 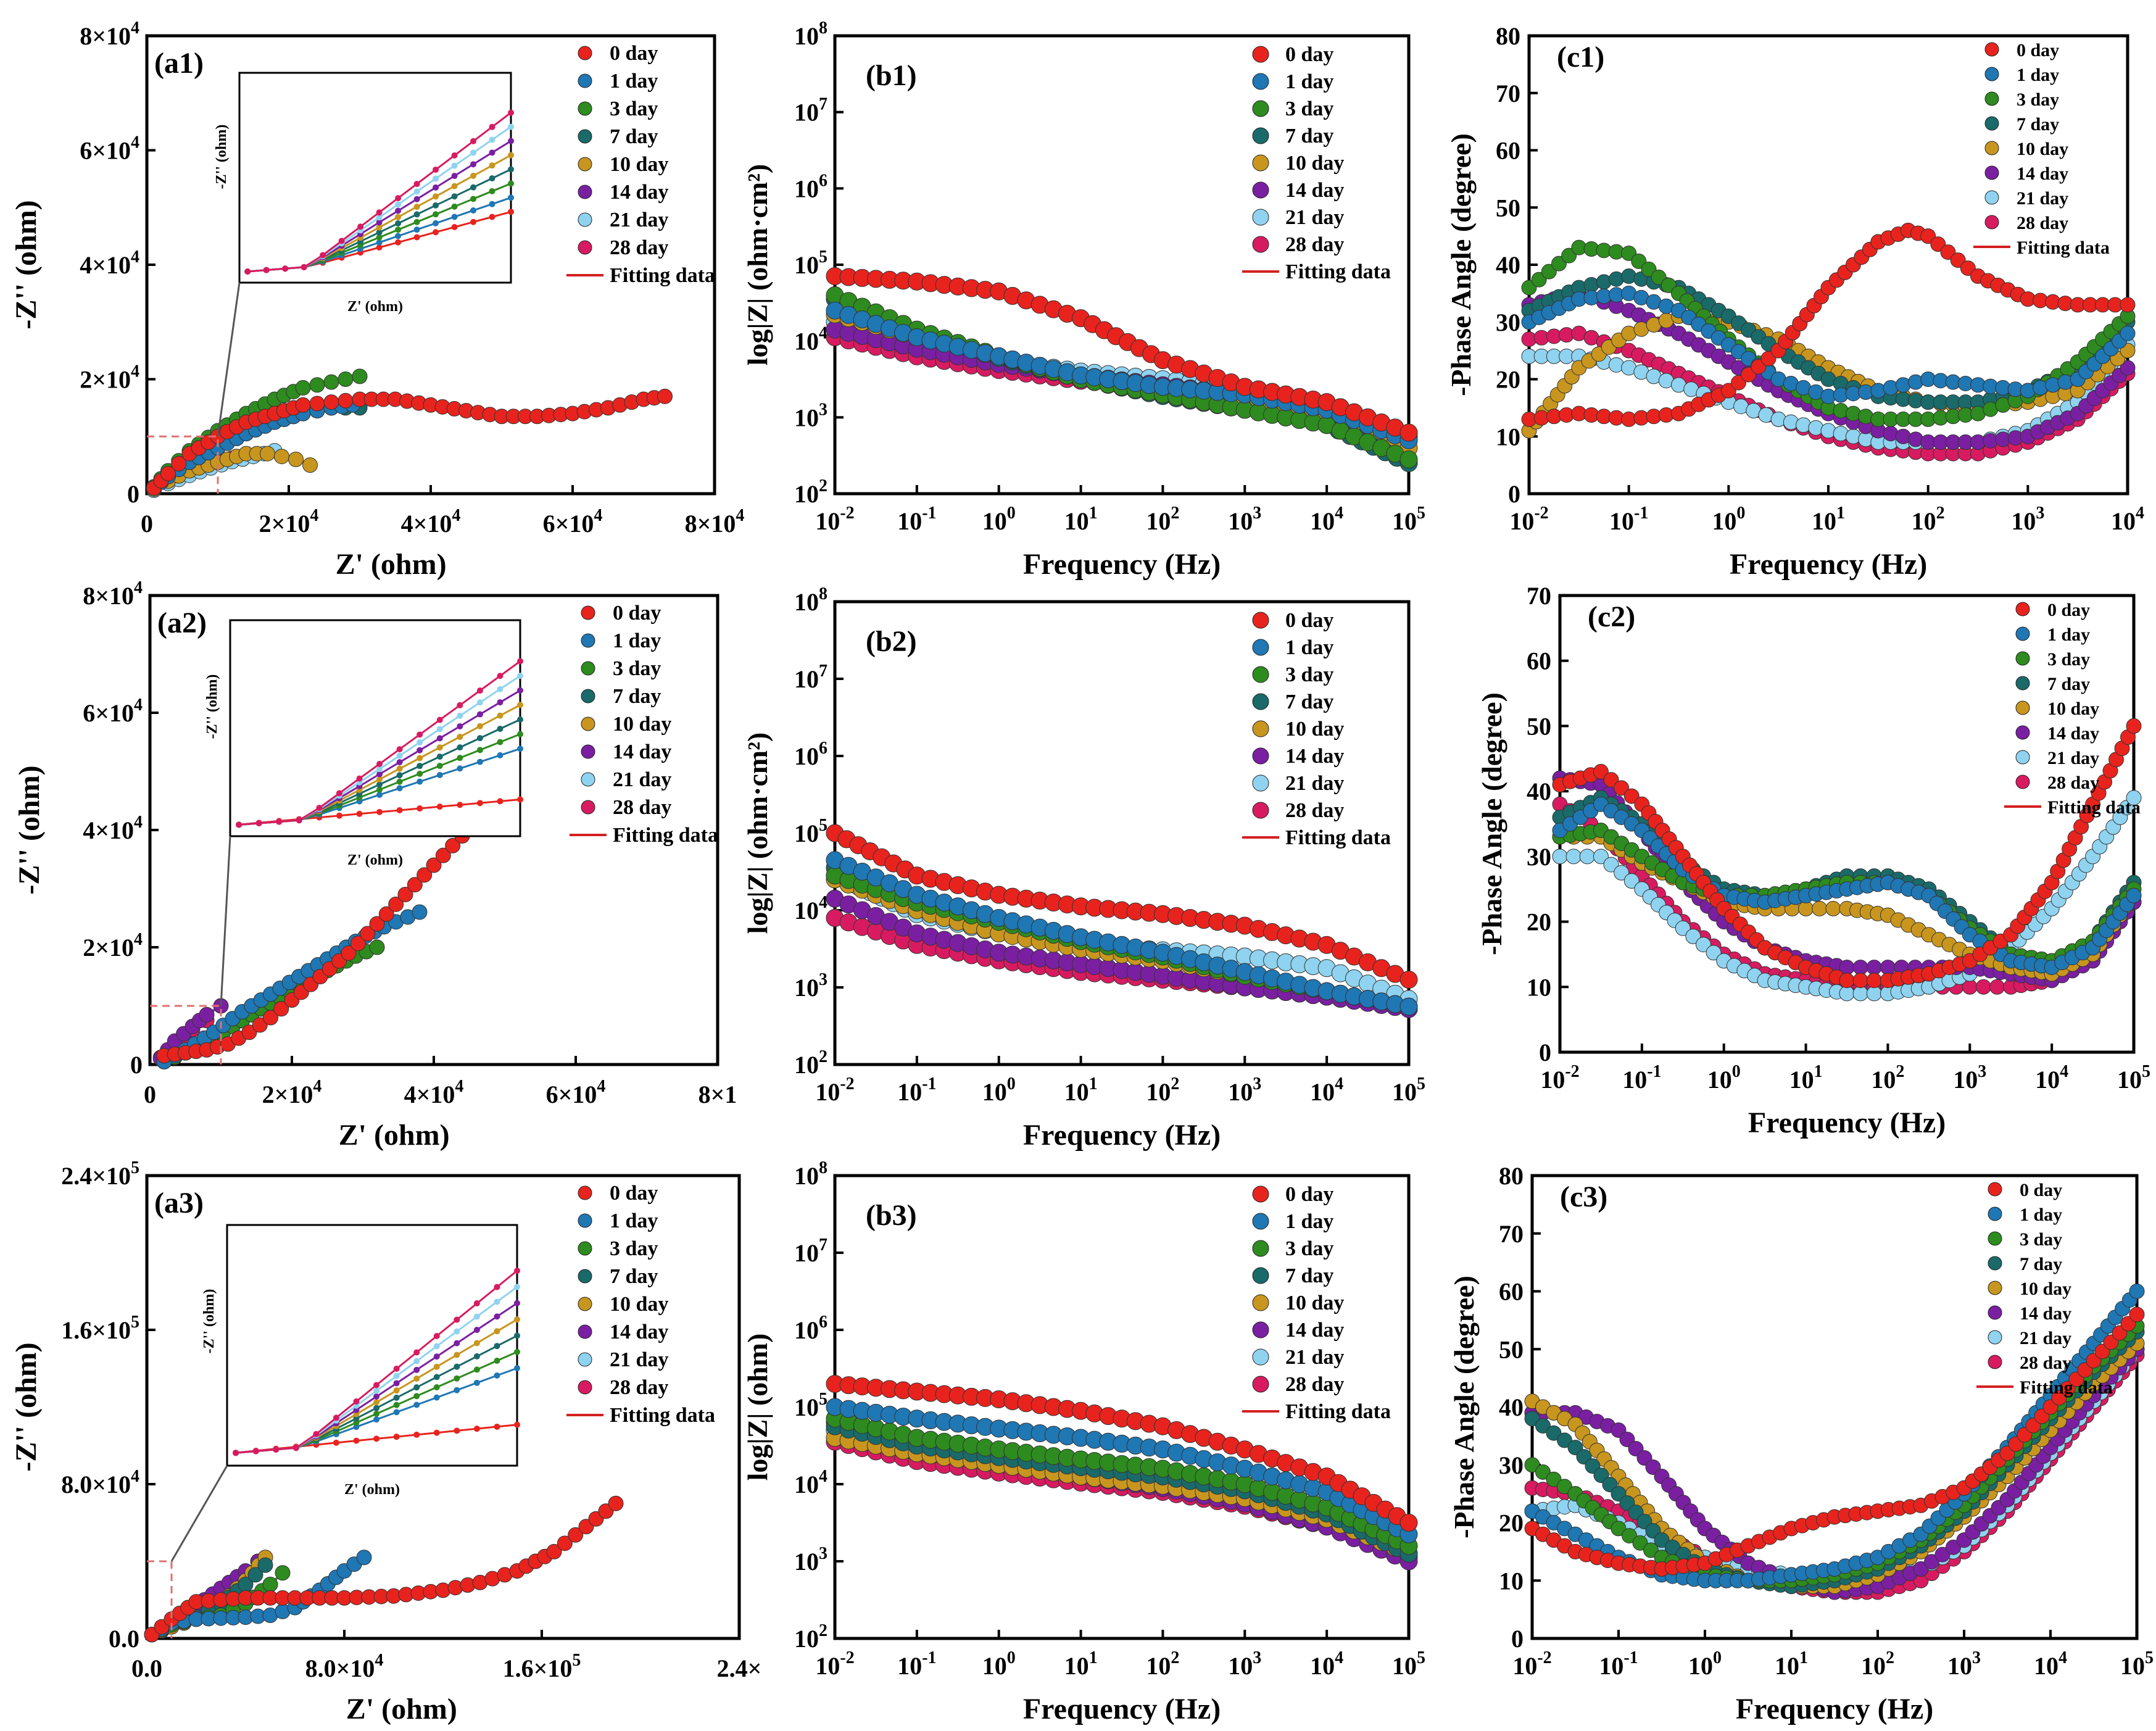 I want to click on x-tick-label: 0.0, so click(x=146, y=1668).